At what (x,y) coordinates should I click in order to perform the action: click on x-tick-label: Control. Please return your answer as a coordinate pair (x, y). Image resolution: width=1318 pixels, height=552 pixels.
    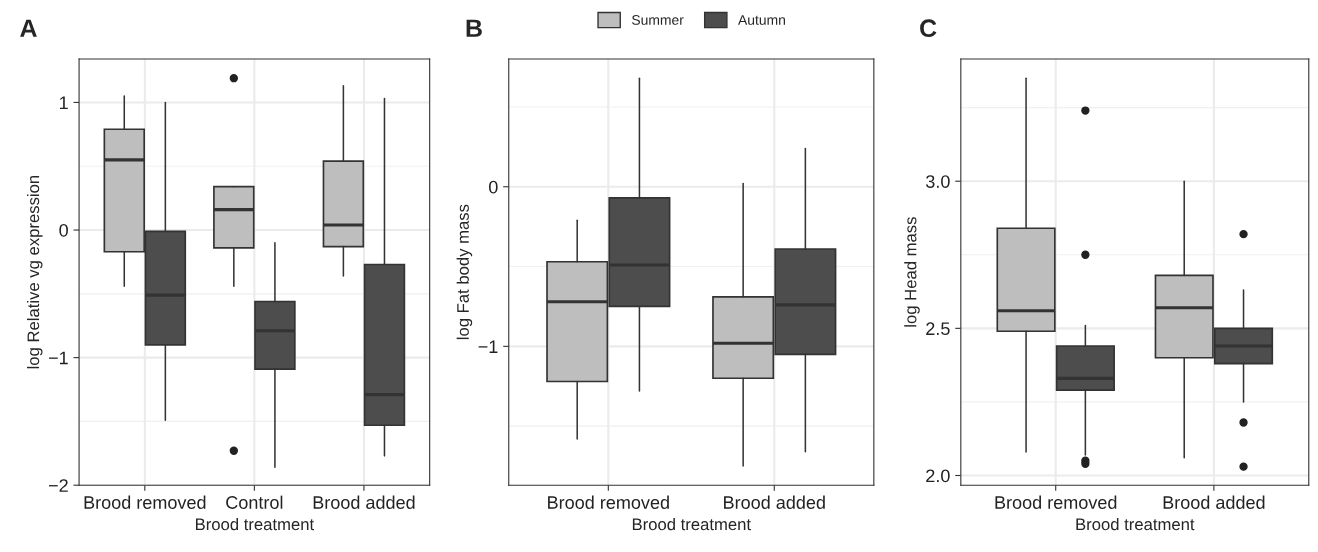
    Looking at the image, I should click on (254, 502).